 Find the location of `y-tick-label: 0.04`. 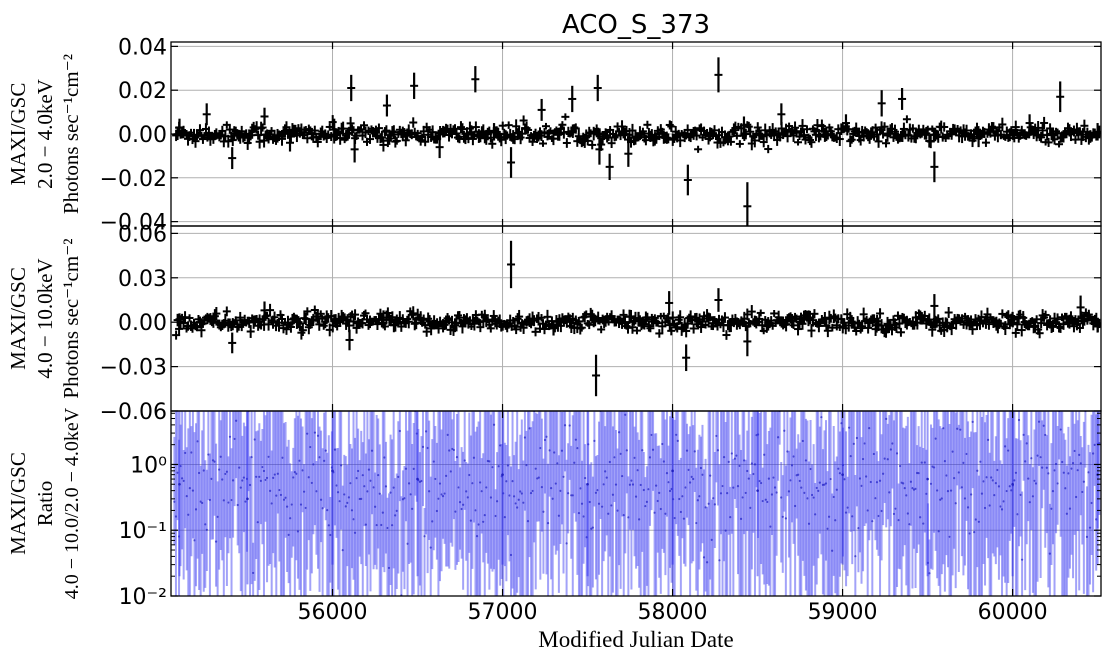

y-tick-label: 0.04 is located at coordinates (142, 47).